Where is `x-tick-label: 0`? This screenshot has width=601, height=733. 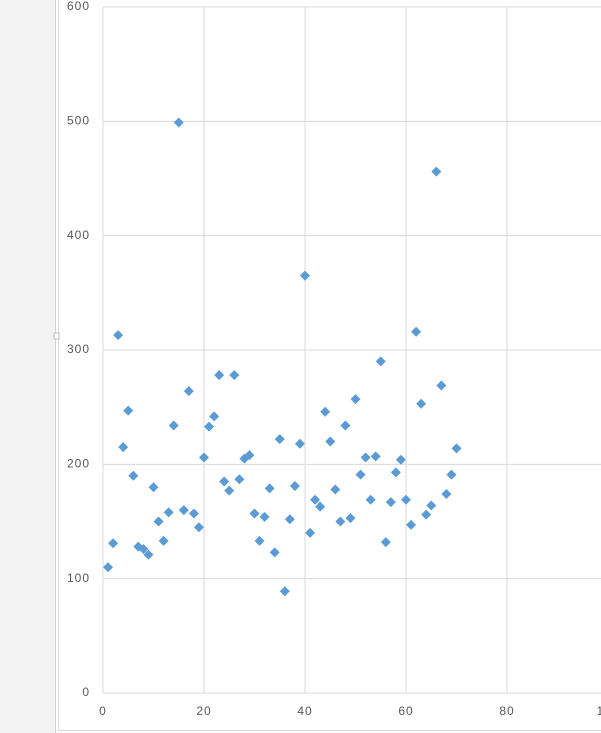
x-tick-label: 0 is located at coordinates (103, 711).